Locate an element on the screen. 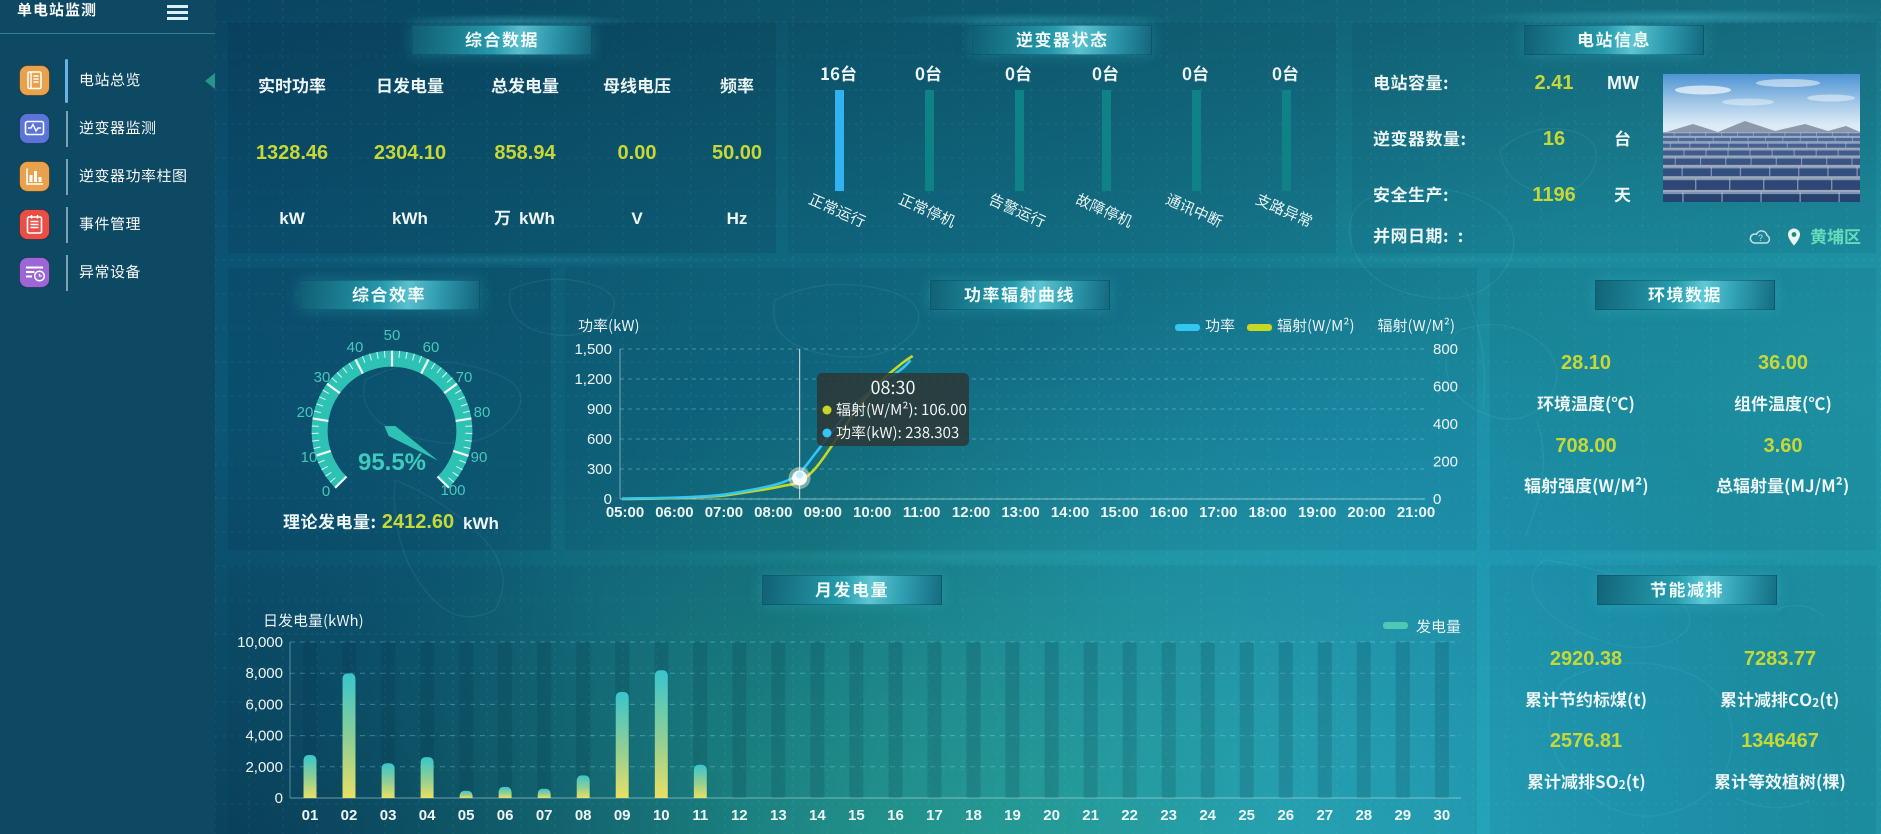  svg-text: 100 is located at coordinates (452, 490).